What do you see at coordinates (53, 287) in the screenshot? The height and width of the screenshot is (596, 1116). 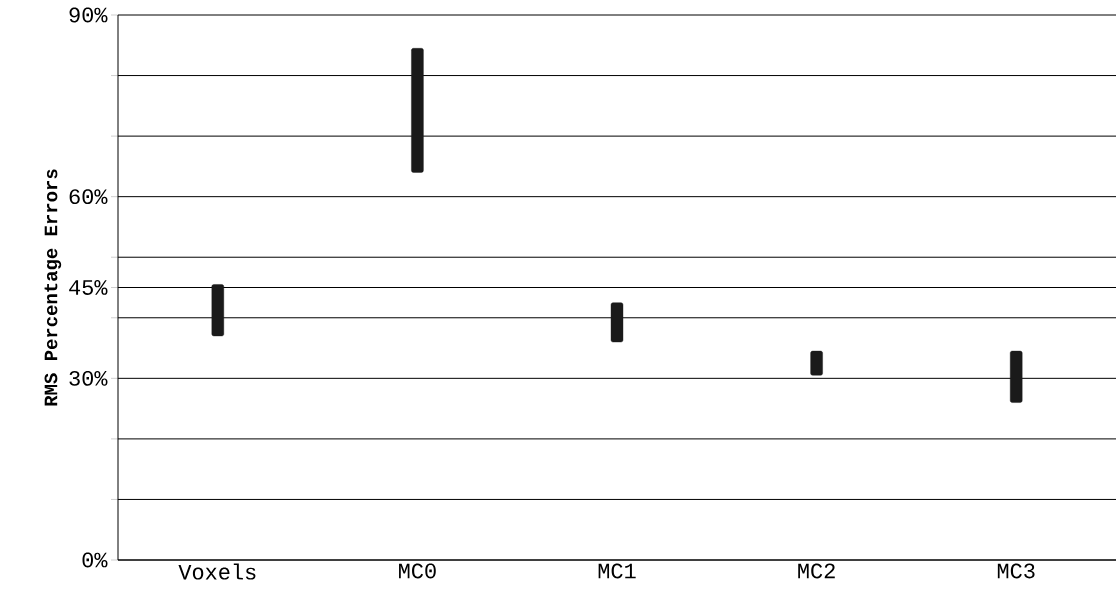 I see `y-axis-title: RMS Percentage Errors` at bounding box center [53, 287].